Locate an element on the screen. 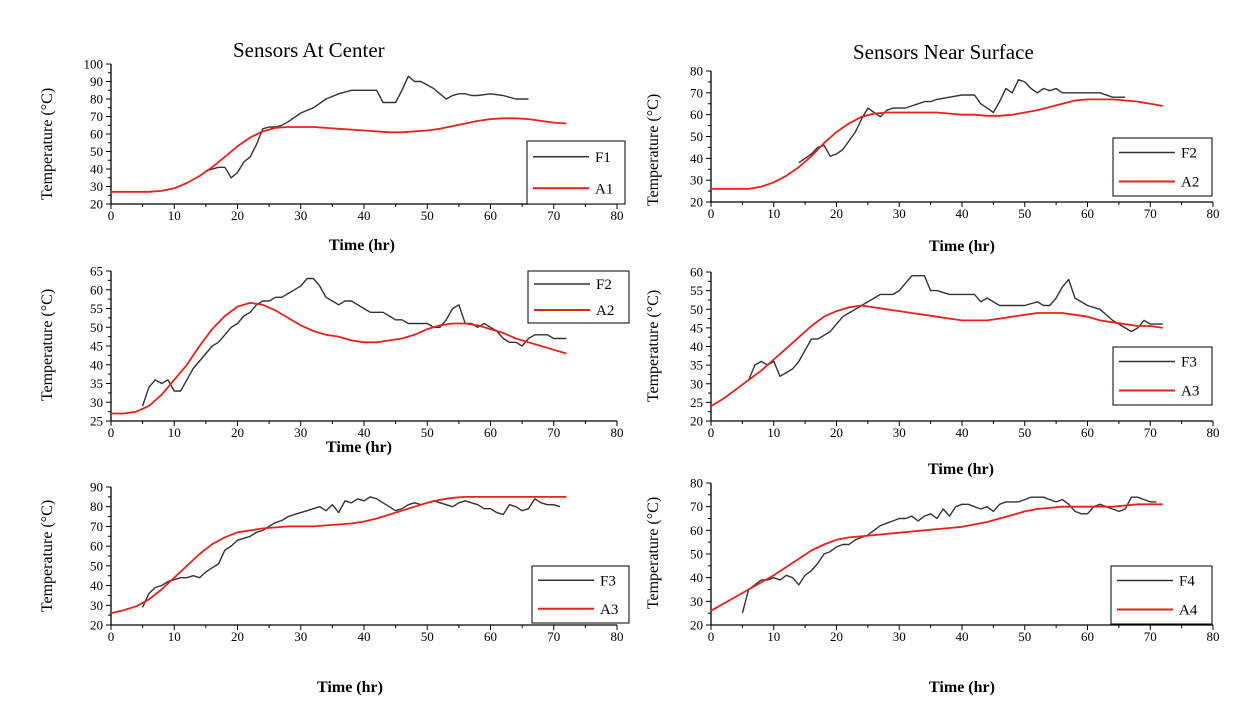 This screenshot has height=728, width=1254. y-tick-label: 35 is located at coordinates (696, 365).